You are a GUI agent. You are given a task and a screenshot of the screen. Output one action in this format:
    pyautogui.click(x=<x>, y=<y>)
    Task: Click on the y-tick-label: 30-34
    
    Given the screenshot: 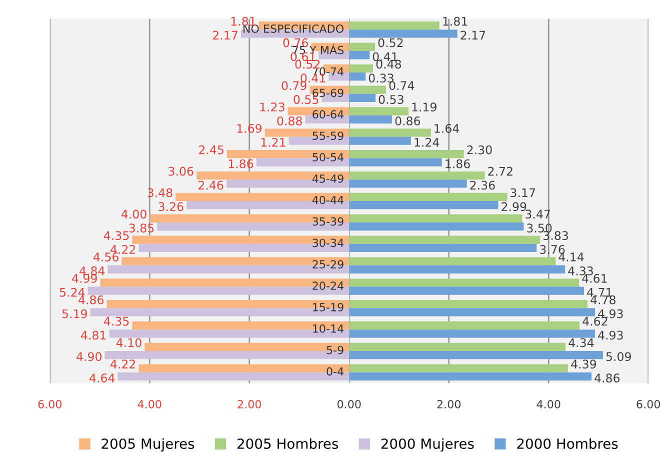 What is the action you would take?
    pyautogui.click(x=328, y=243)
    